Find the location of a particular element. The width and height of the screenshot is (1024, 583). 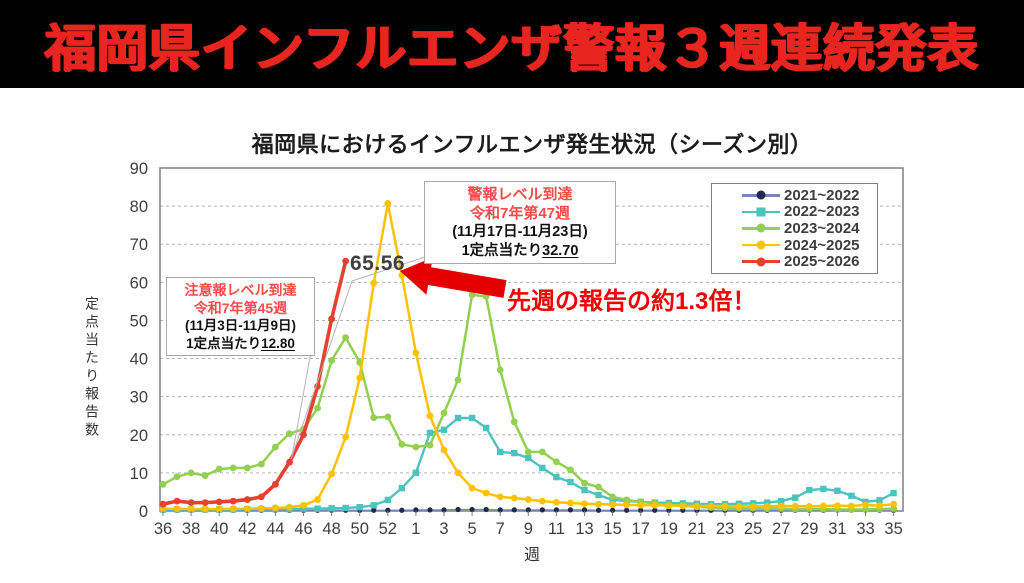

y-tick-label: 70 is located at coordinates (139, 245).